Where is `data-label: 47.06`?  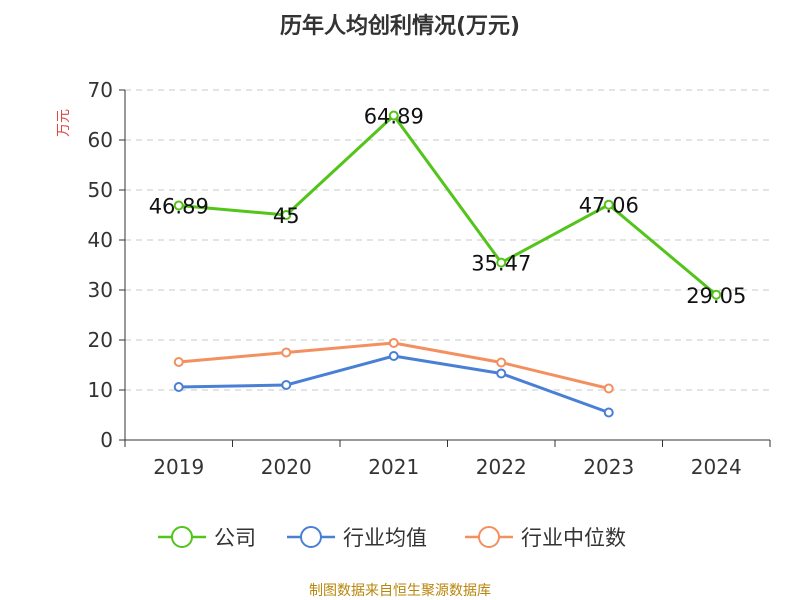 data-label: 47.06 is located at coordinates (609, 206).